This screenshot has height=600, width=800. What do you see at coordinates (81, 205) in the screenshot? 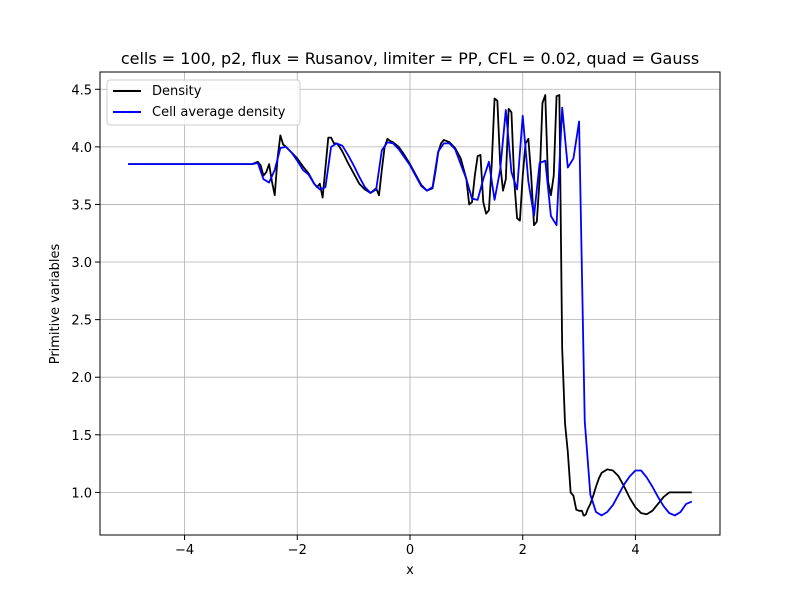
I see `y-tick-label: 3.5` at bounding box center [81, 205].